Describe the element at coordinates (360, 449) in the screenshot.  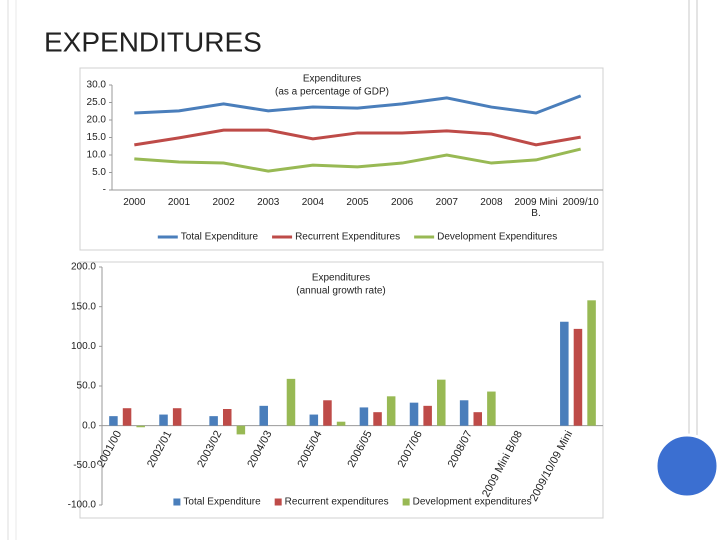
I see `x-tick-label: 2006/05` at that location.